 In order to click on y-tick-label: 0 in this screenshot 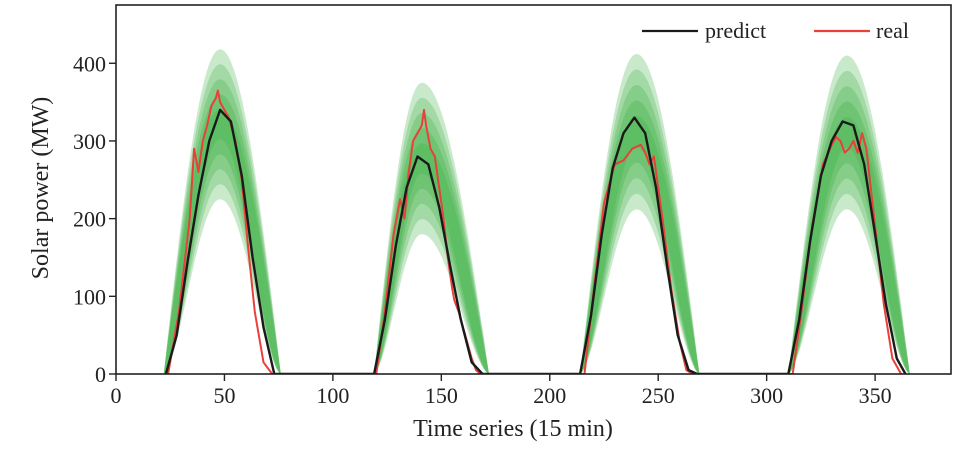, I will do `click(100, 374)`.